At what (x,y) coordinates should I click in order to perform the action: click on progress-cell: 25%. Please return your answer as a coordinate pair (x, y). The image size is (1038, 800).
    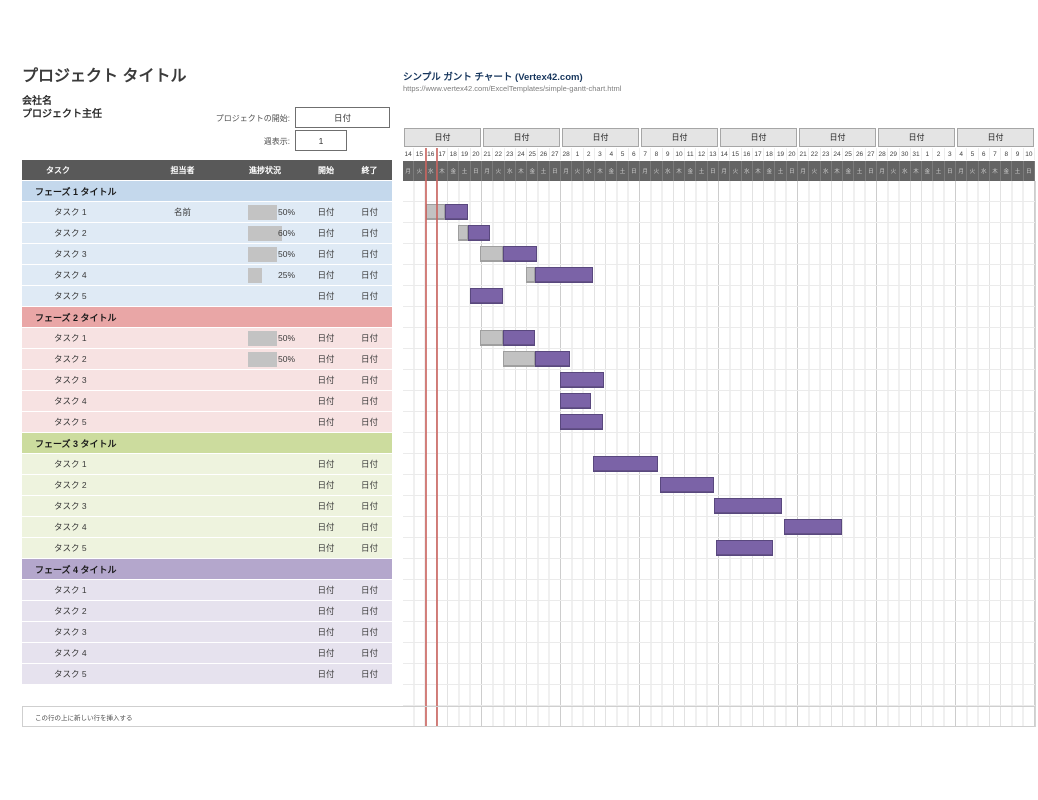
    Looking at the image, I should click on (265, 275).